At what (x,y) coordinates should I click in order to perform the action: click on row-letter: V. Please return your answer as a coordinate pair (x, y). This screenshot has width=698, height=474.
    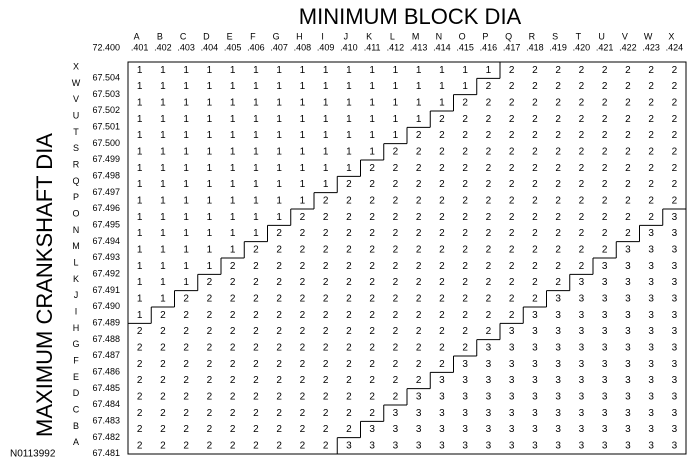
    Looking at the image, I should click on (76, 99).